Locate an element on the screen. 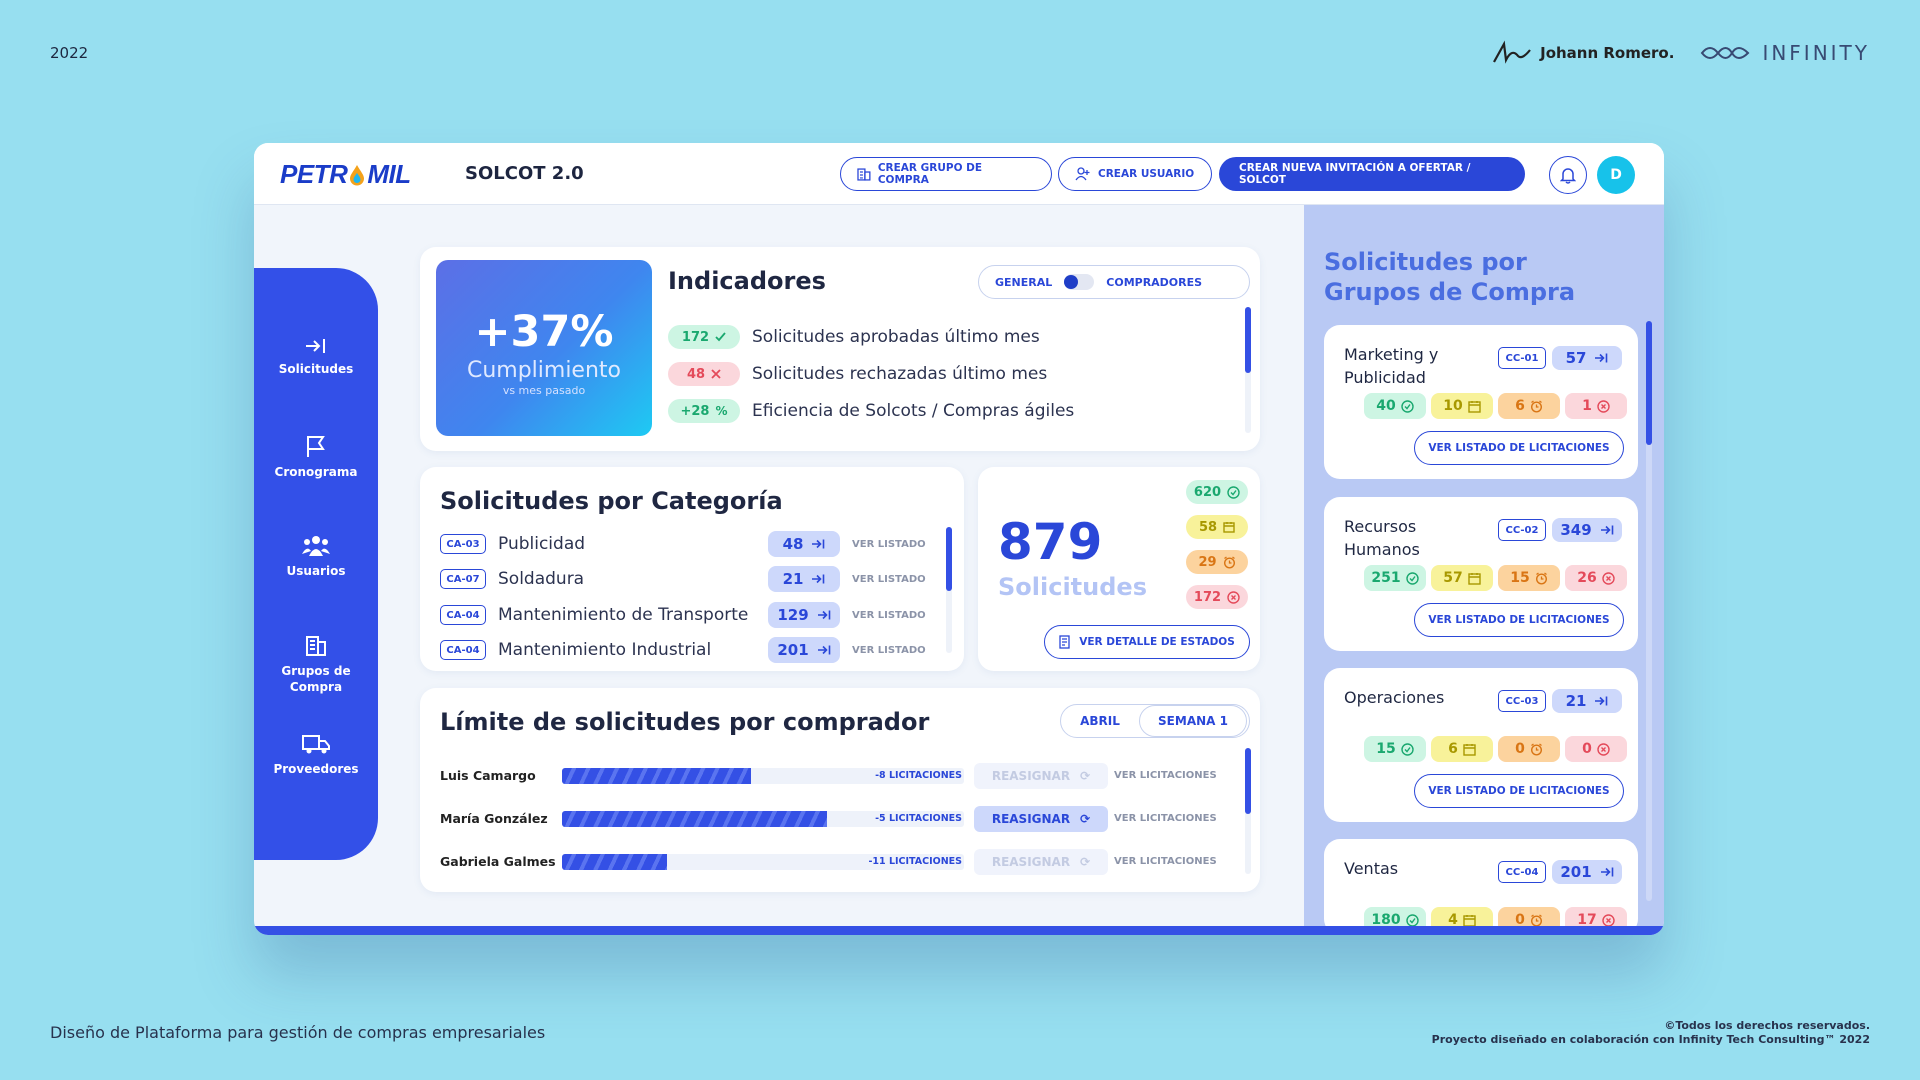 Image resolution: width=1920 pixels, height=1080 pixels. create-user-button: CREAR USUARIO is located at coordinates (1135, 174).